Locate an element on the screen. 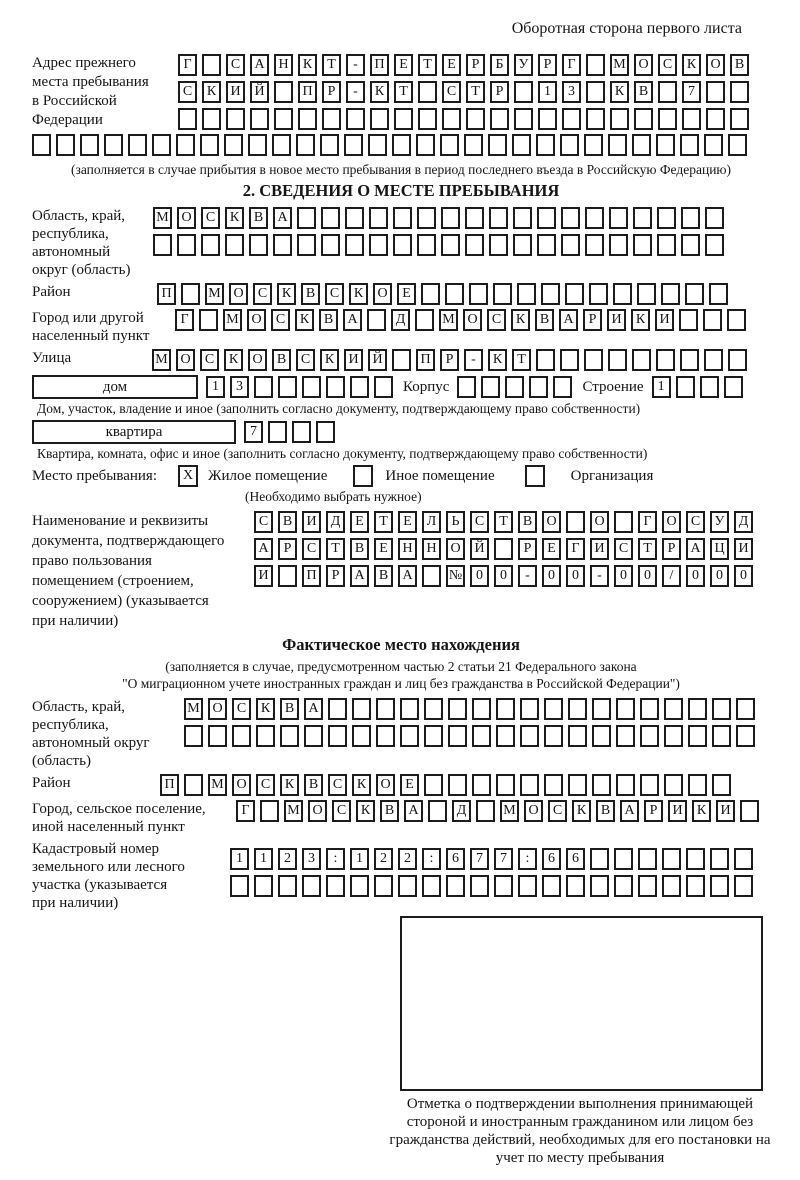 This screenshot has width=800, height=1180. char-cell: - is located at coordinates (355, 65).